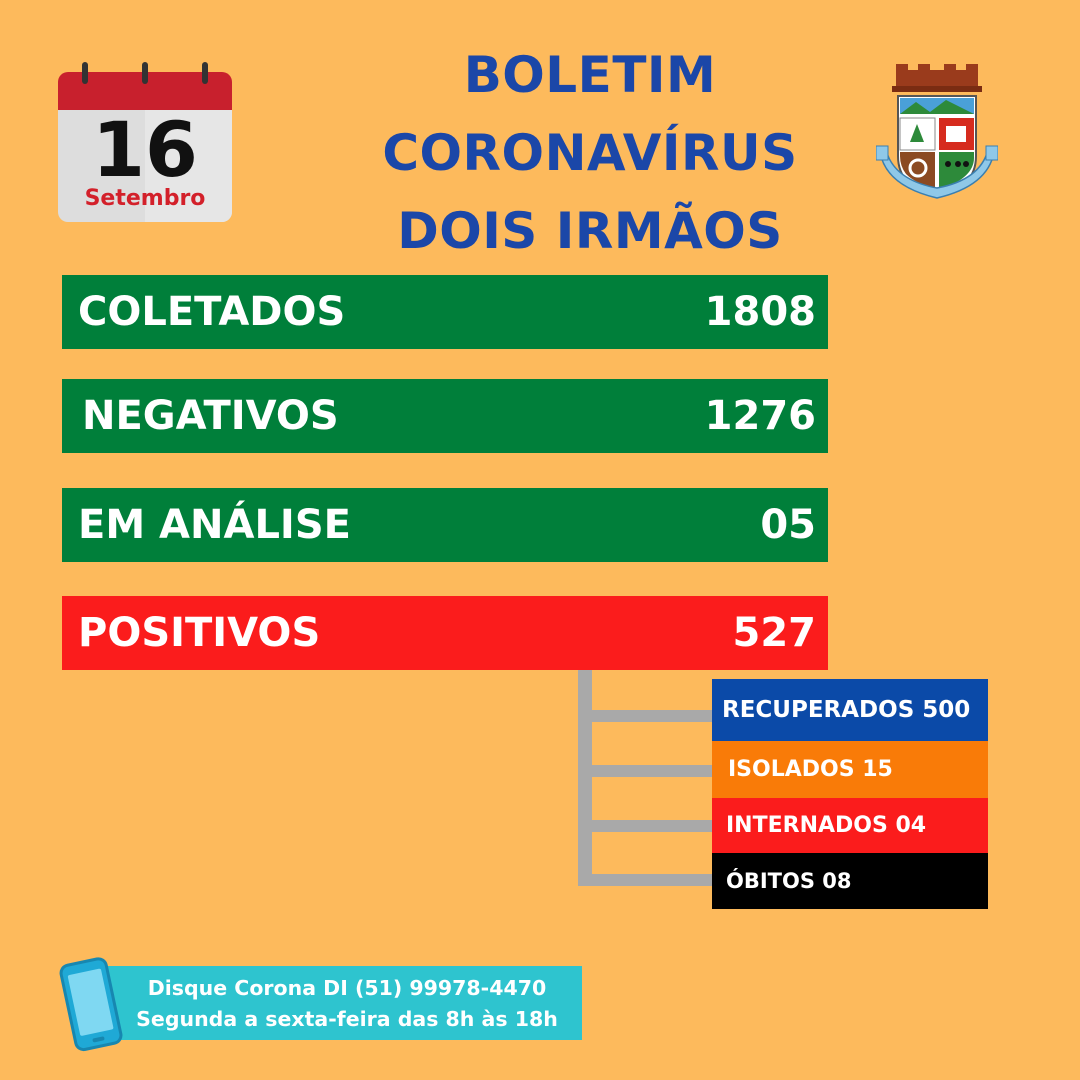 The width and height of the screenshot is (1080, 1080). I want to click on stat-value: 1808, so click(760, 312).